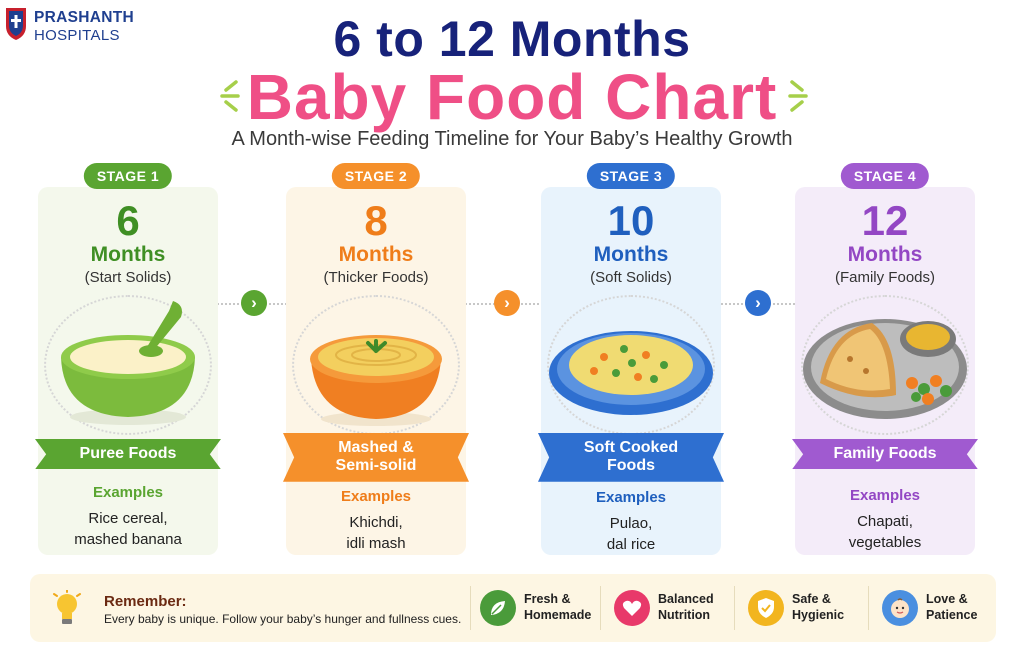 This screenshot has width=1024, height=655. I want to click on feature-safe-hygienic: Safe & Hygienic, so click(796, 608).